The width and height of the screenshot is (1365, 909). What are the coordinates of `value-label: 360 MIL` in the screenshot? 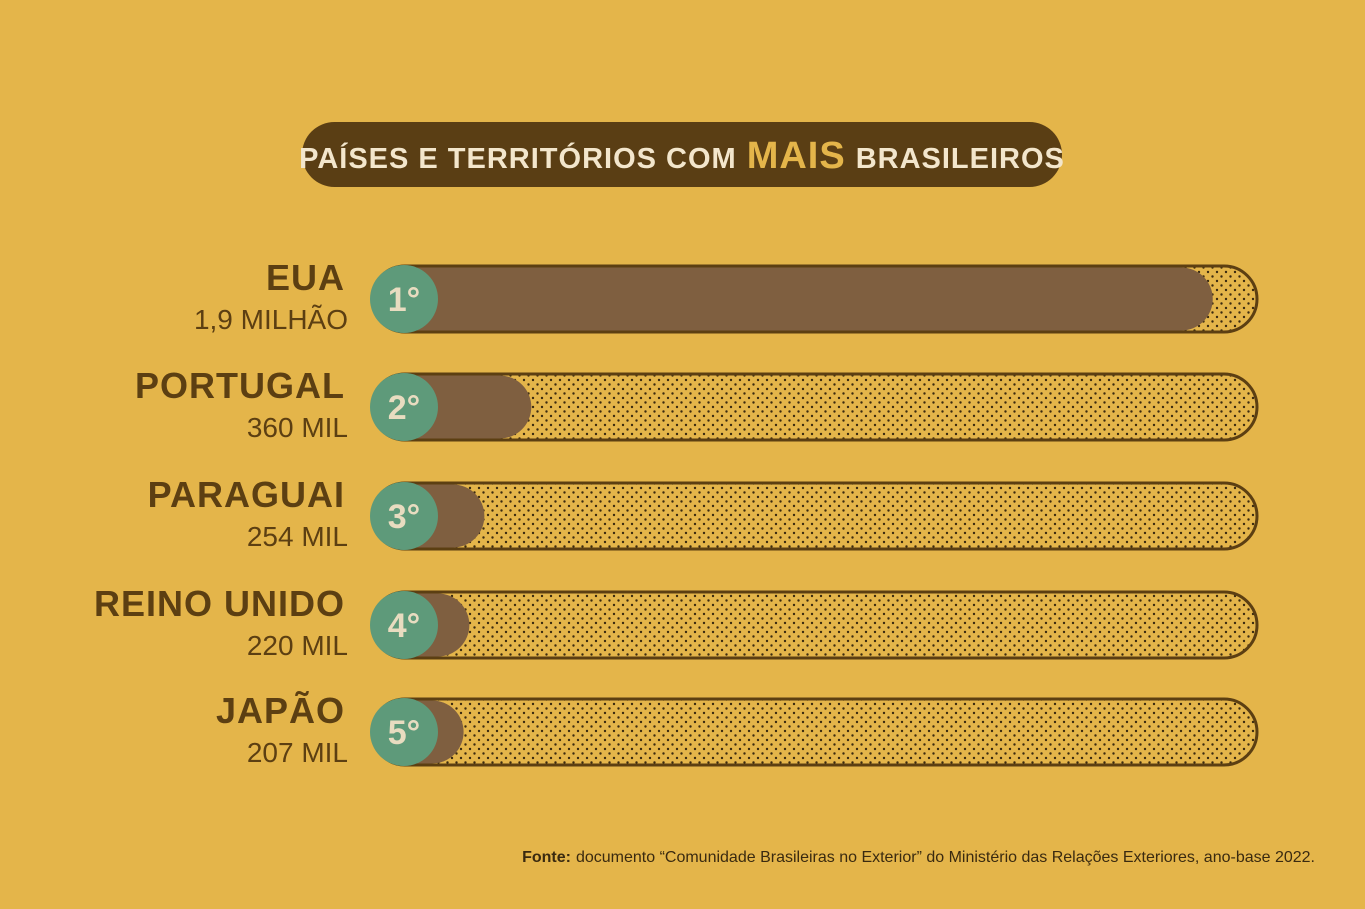 It's located at (297, 427).